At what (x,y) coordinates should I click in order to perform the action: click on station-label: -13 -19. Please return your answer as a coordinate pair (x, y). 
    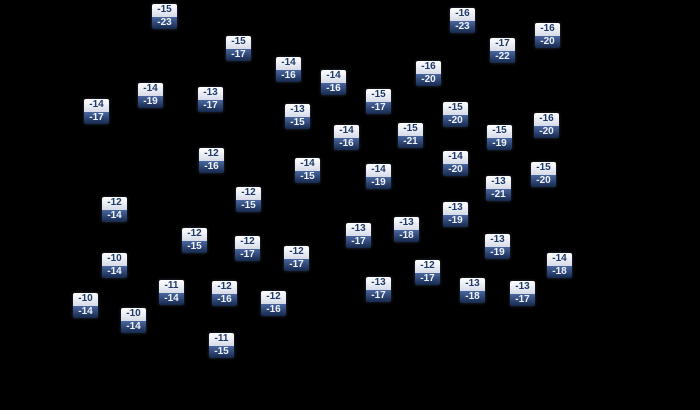
    Looking at the image, I should click on (455, 214).